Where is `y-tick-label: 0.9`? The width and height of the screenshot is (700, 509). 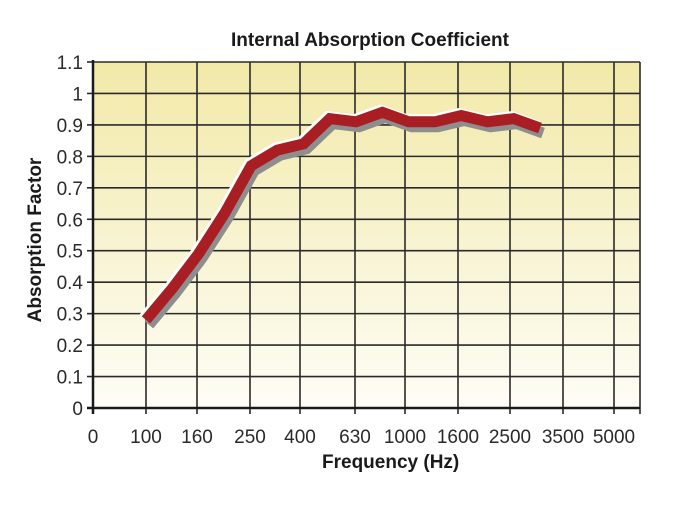
y-tick-label: 0.9 is located at coordinates (70, 126).